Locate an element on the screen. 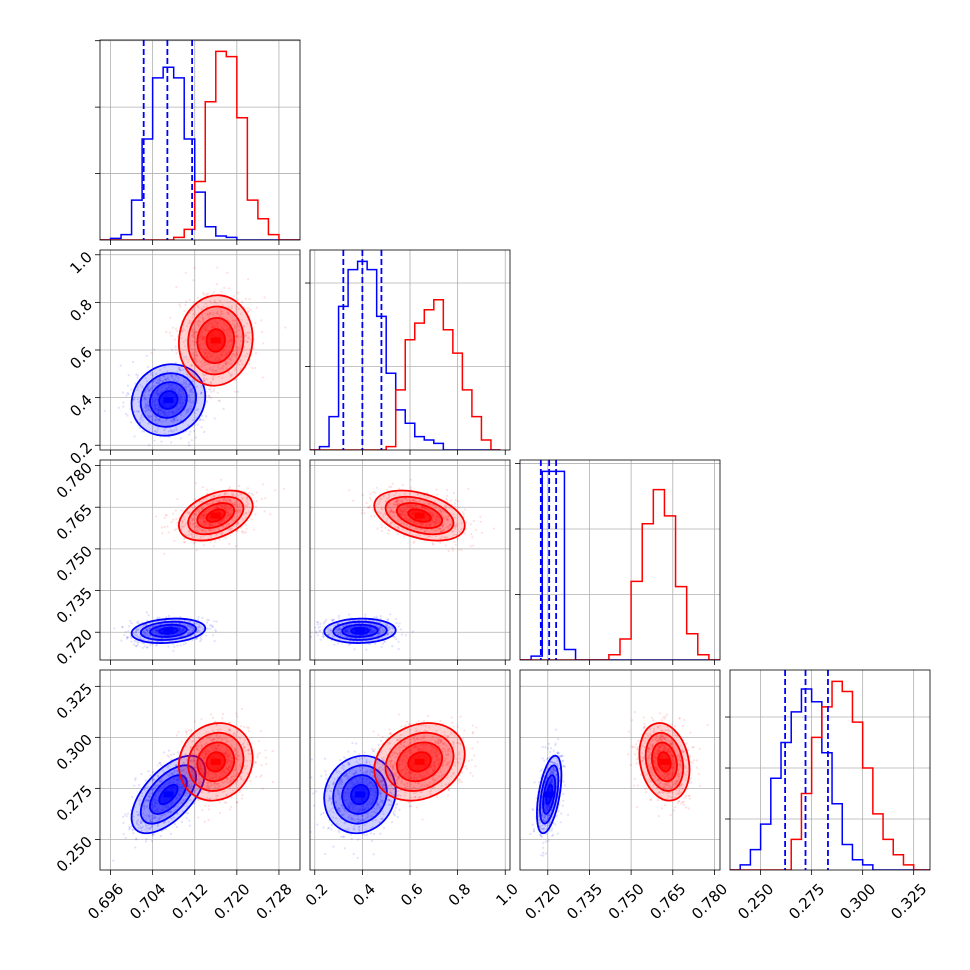  y-tick-label: 0.735 is located at coordinates (74, 605).